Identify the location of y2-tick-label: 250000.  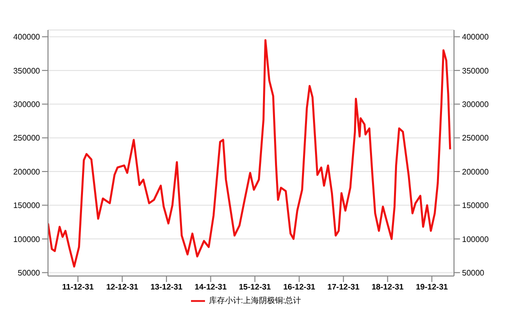
(476, 138).